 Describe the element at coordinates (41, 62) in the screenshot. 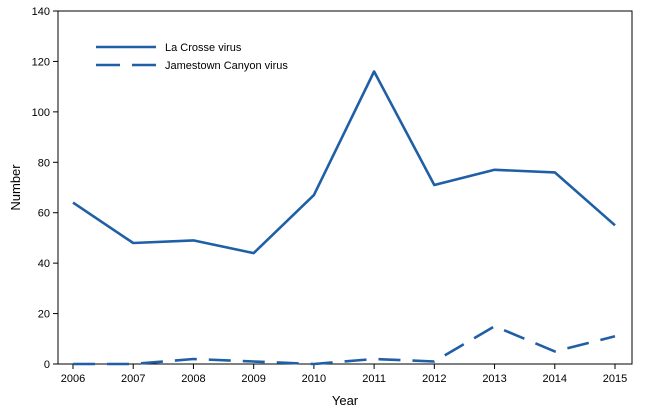

I see `y-tick-label: 120` at that location.